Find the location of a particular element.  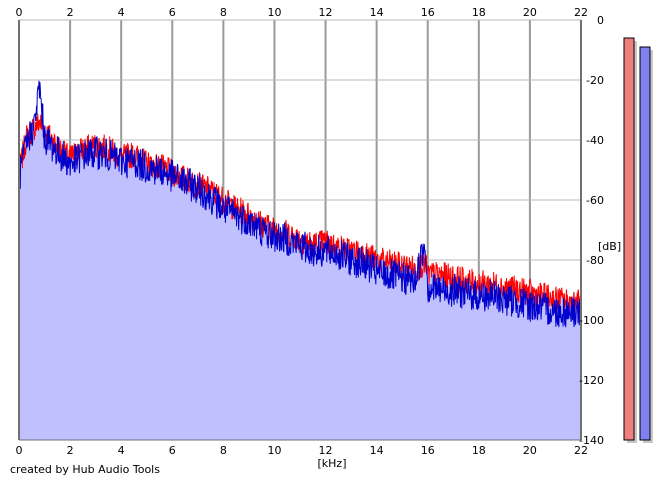

x-tick-label-bottom: 20 is located at coordinates (530, 450).